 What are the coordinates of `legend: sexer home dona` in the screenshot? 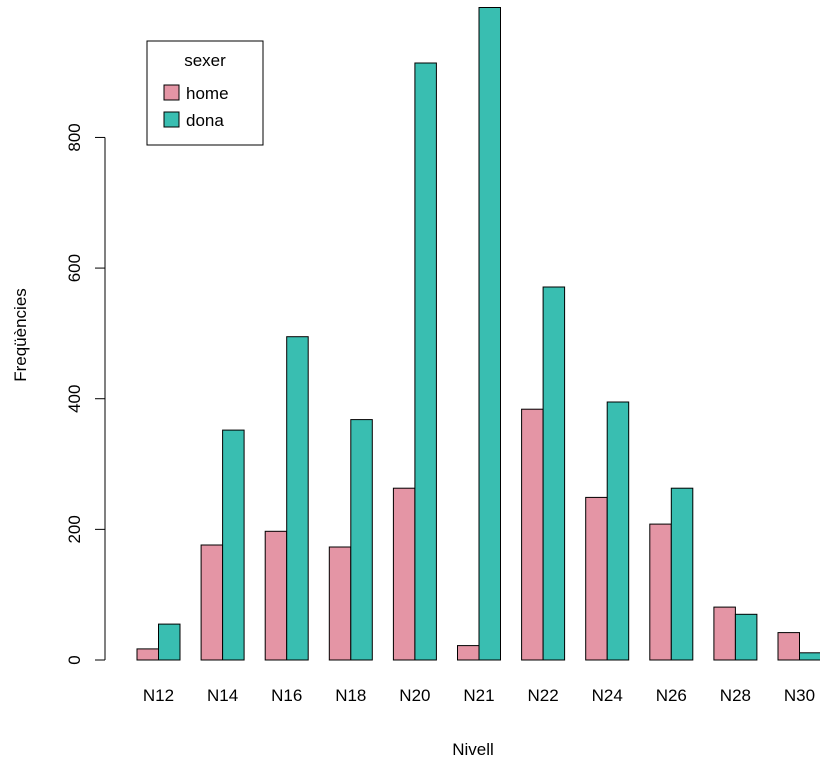 It's located at (205, 93).